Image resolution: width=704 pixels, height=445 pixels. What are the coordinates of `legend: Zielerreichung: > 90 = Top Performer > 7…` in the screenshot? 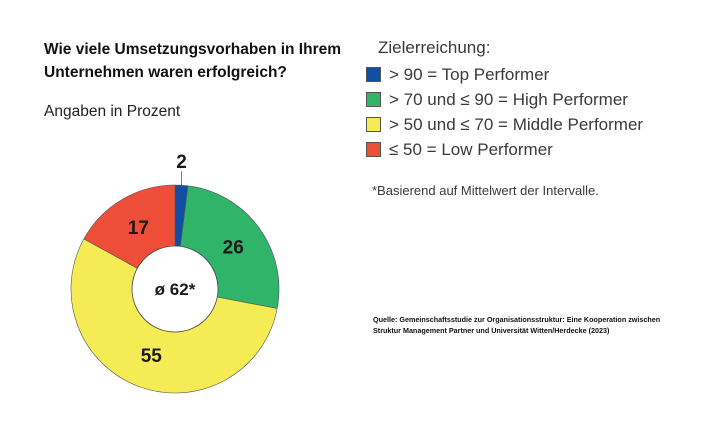 It's located at (504, 99).